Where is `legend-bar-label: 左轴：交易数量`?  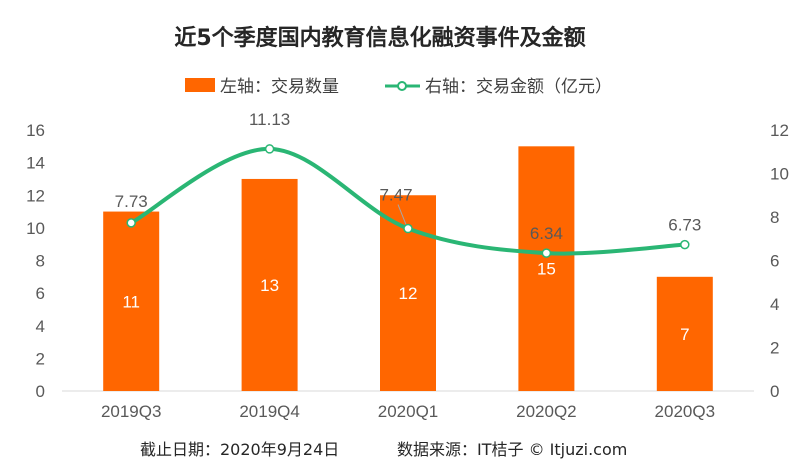 legend-bar-label: 左轴：交易数量 is located at coordinates (279, 87).